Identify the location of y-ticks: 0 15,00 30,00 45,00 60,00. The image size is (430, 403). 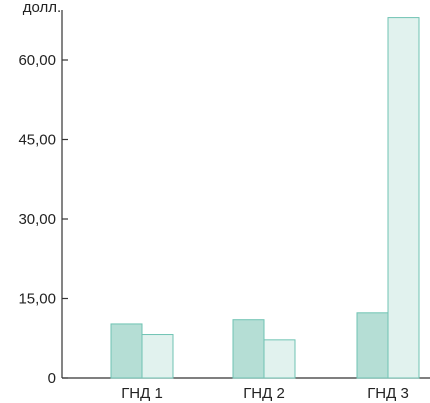
(43, 219).